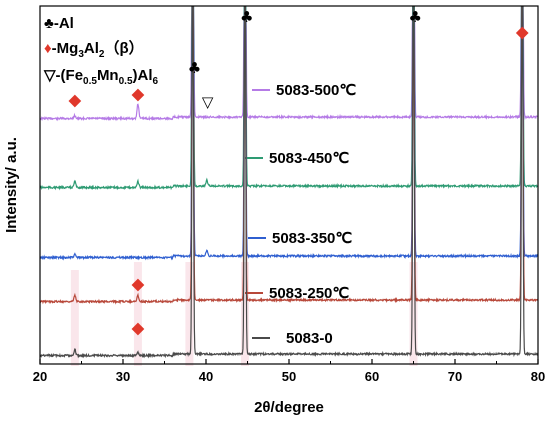 Image resolution: width=550 pixels, height=430 pixels. I want to click on x-tick-label: 30, so click(123, 376).